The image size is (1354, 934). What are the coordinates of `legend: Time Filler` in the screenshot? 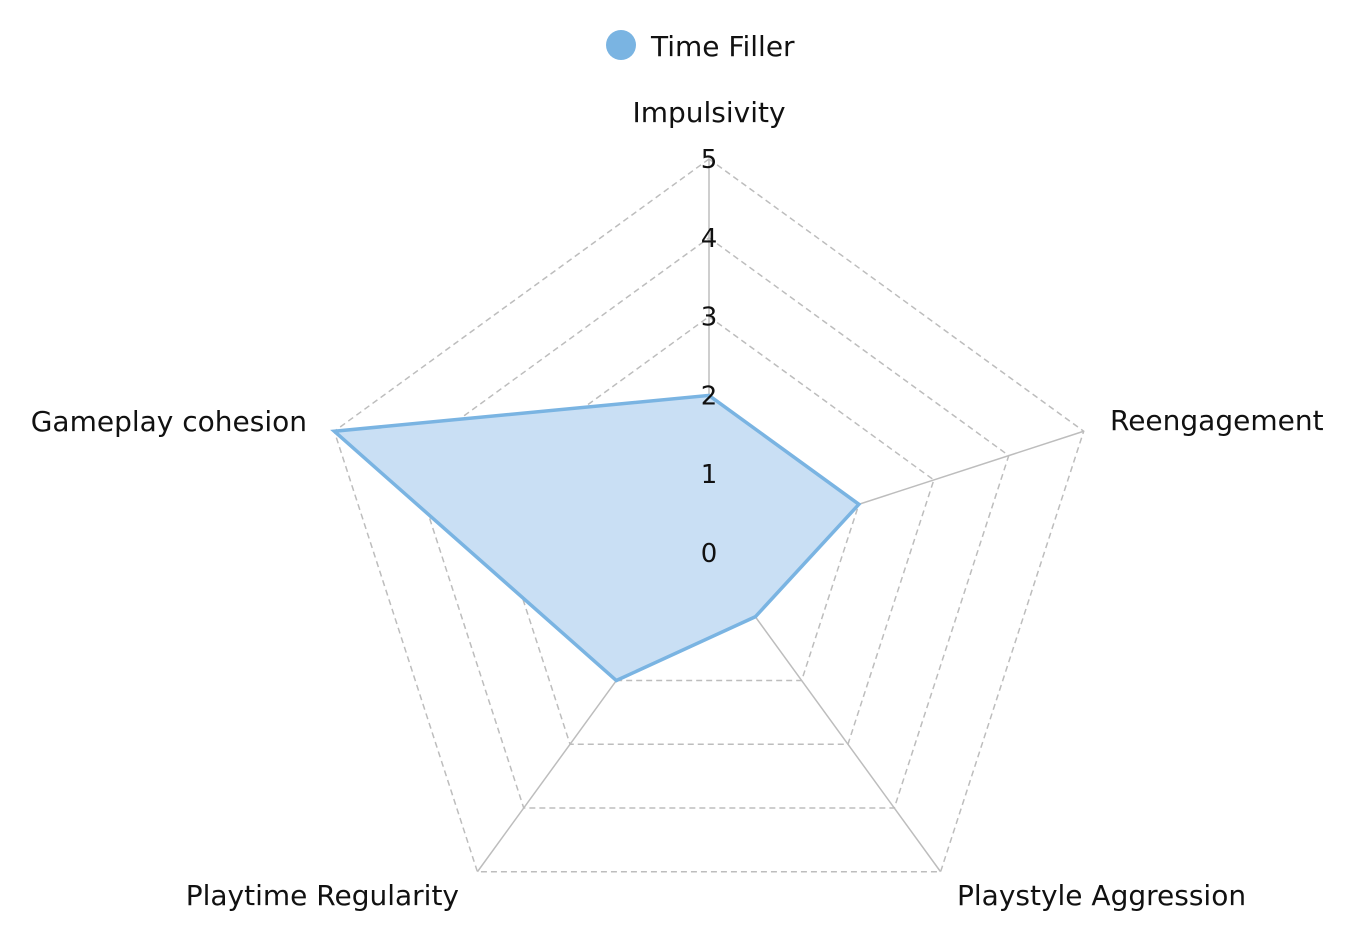 It's located at (700, 46).